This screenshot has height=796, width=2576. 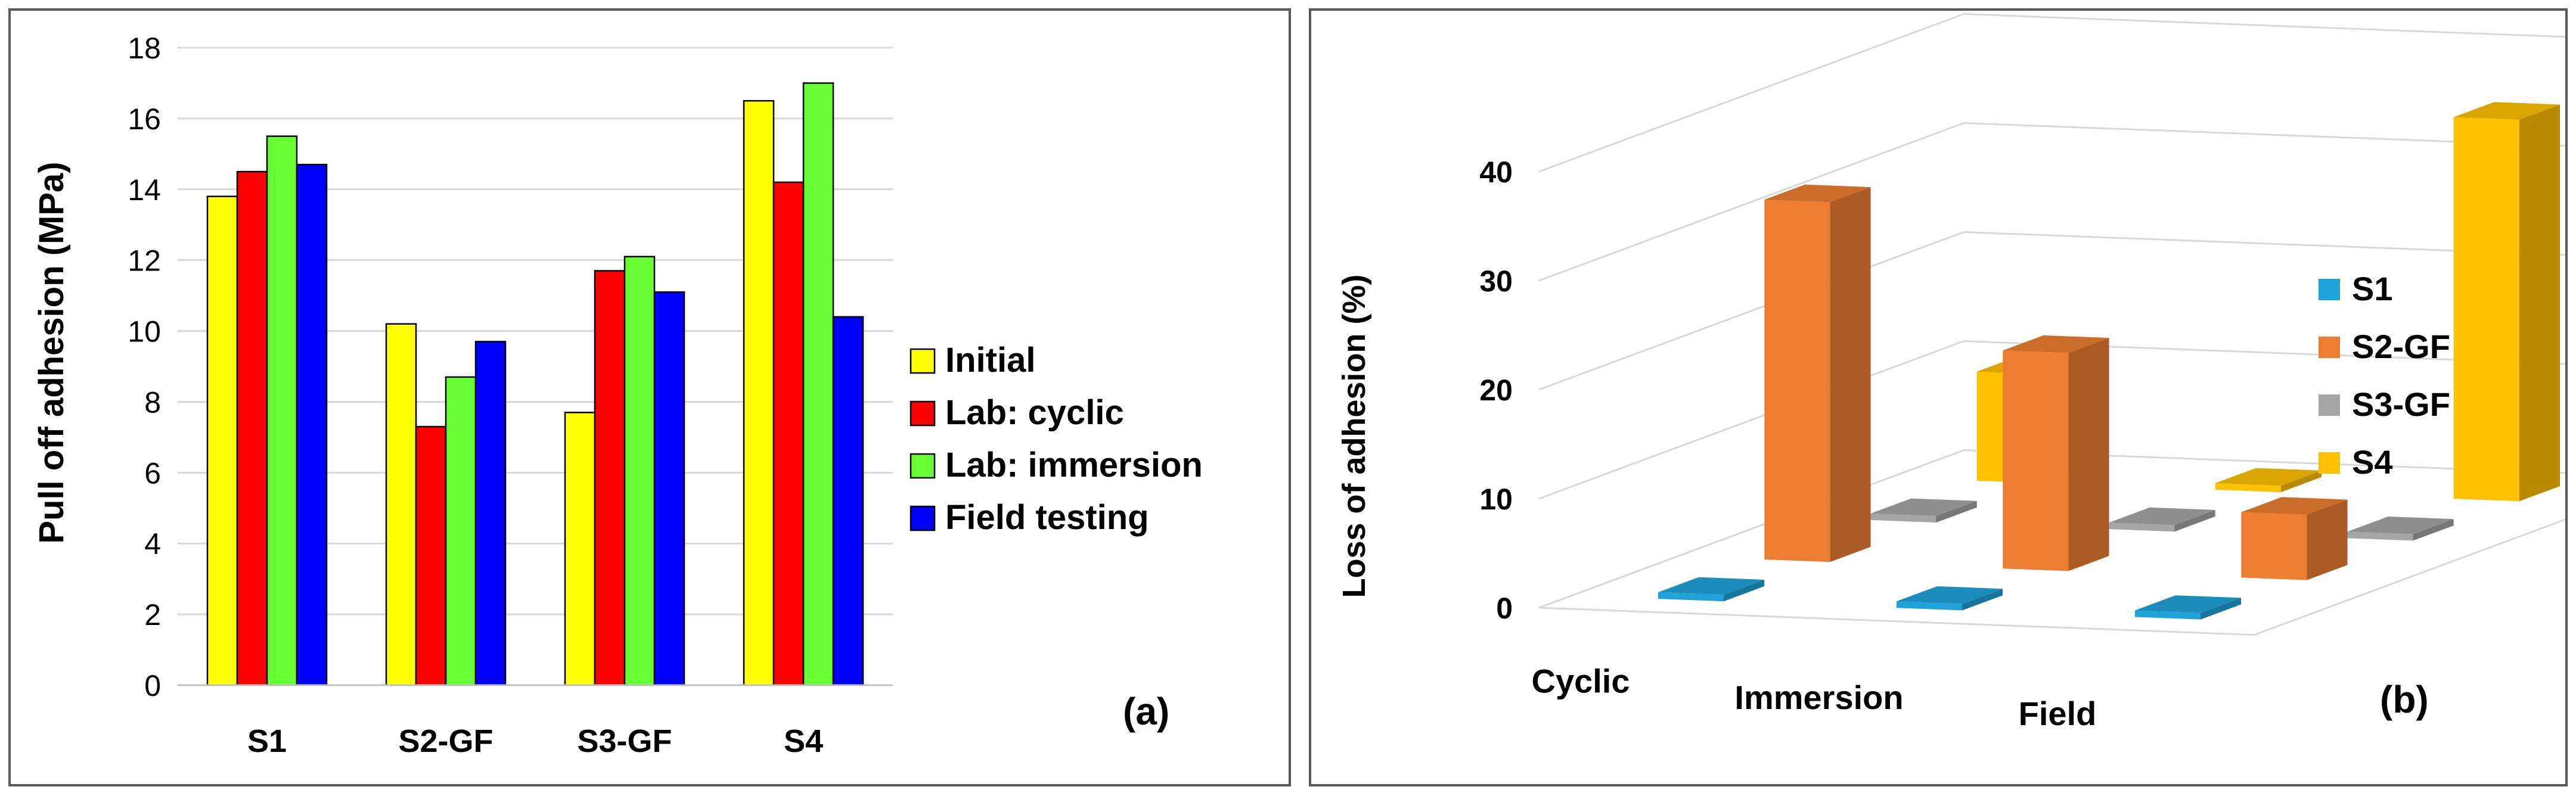 What do you see at coordinates (2401, 404) in the screenshot?
I see `legend-label: S3-GF` at bounding box center [2401, 404].